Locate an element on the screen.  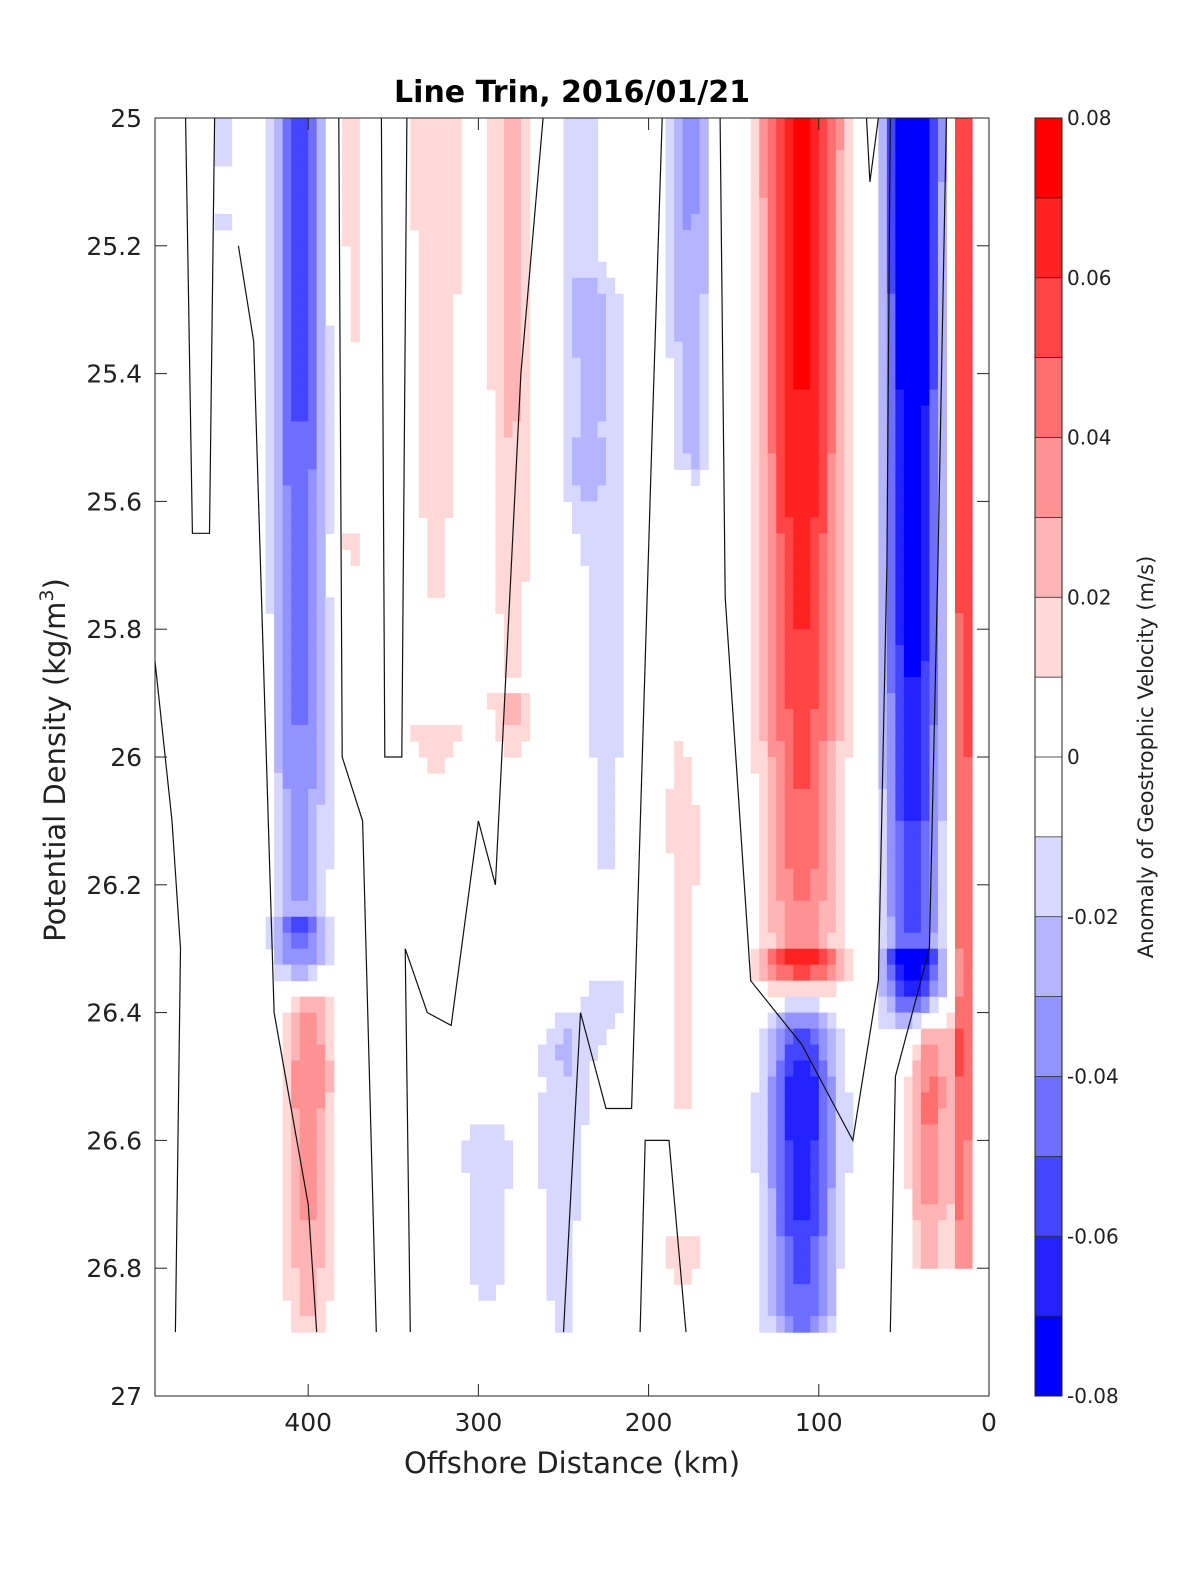
y-tick-label: 25.6 is located at coordinates (114, 501).